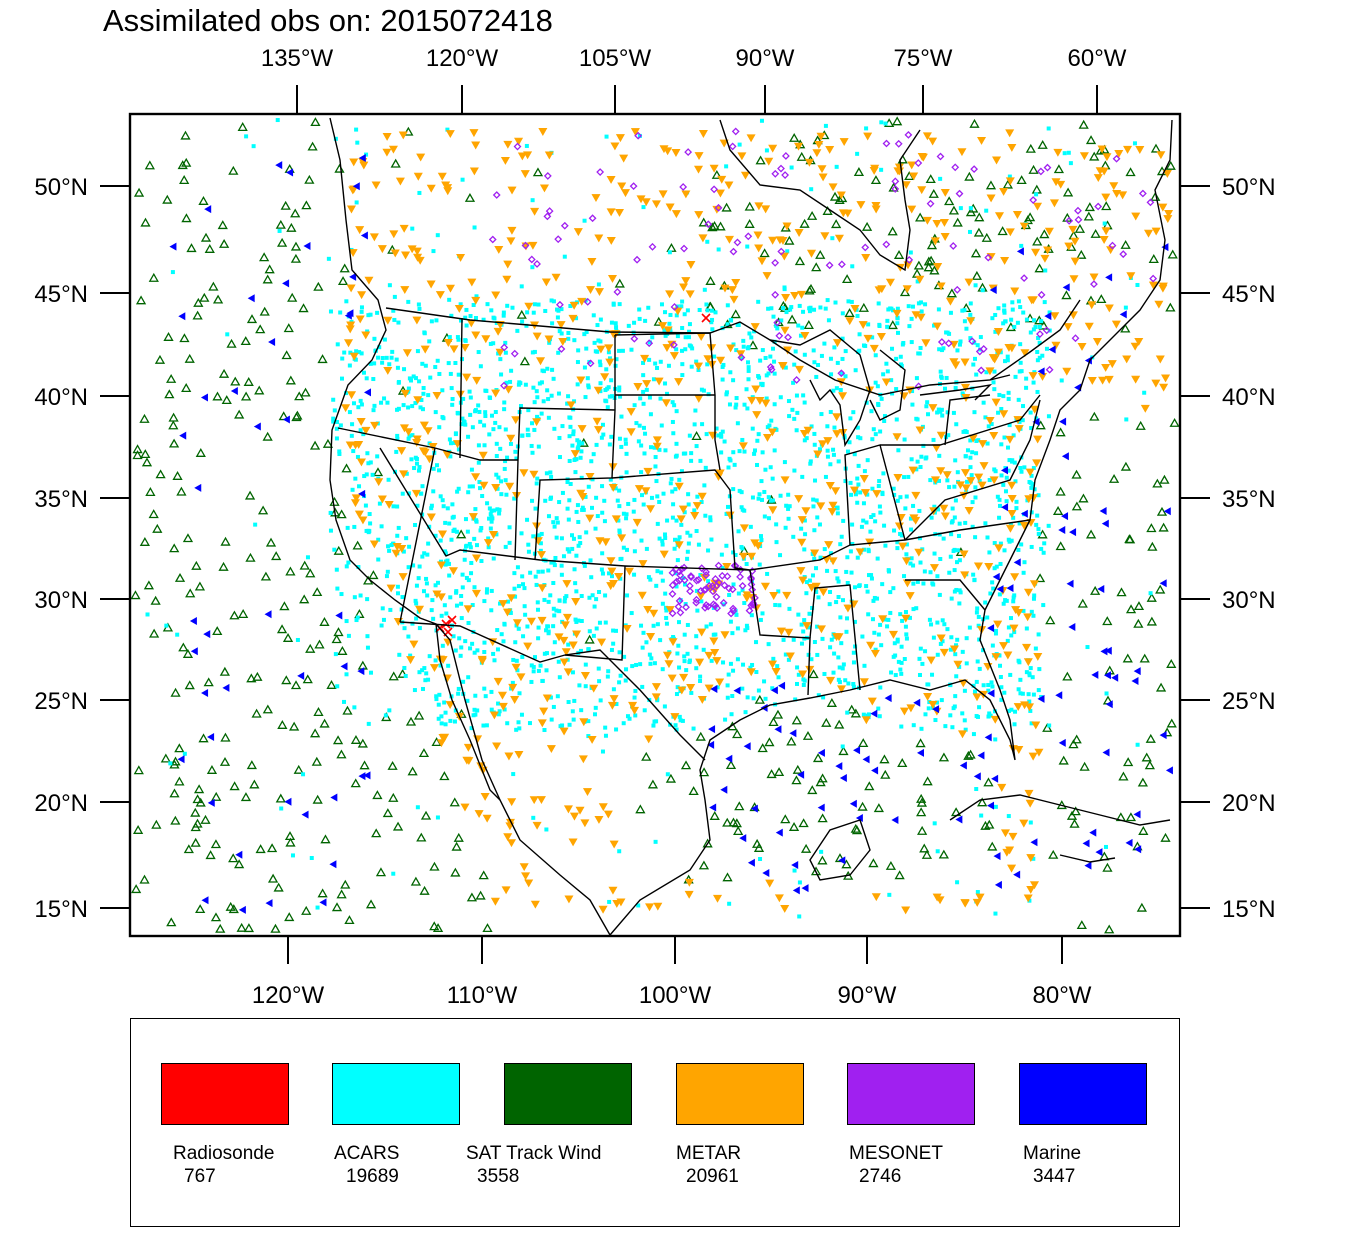  What do you see at coordinates (896, 1153) in the screenshot?
I see `legend-label: MESONET` at bounding box center [896, 1153].